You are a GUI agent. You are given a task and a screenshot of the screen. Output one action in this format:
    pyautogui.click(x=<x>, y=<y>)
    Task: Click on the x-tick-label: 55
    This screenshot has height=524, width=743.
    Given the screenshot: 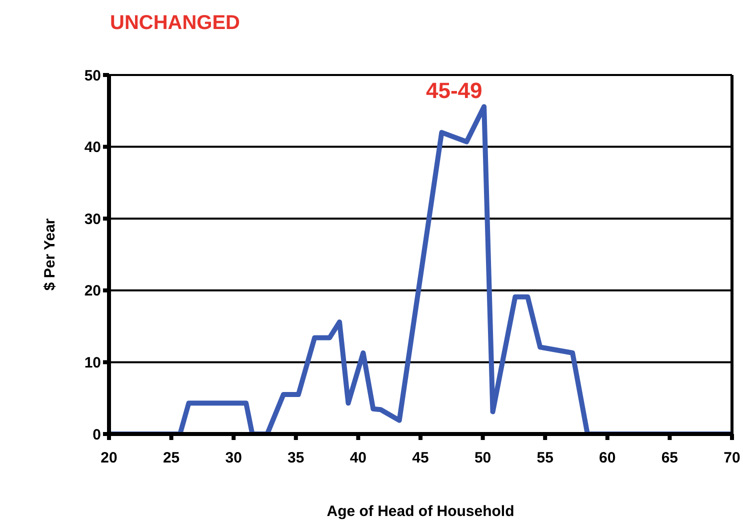 What is the action you would take?
    pyautogui.click(x=545, y=458)
    